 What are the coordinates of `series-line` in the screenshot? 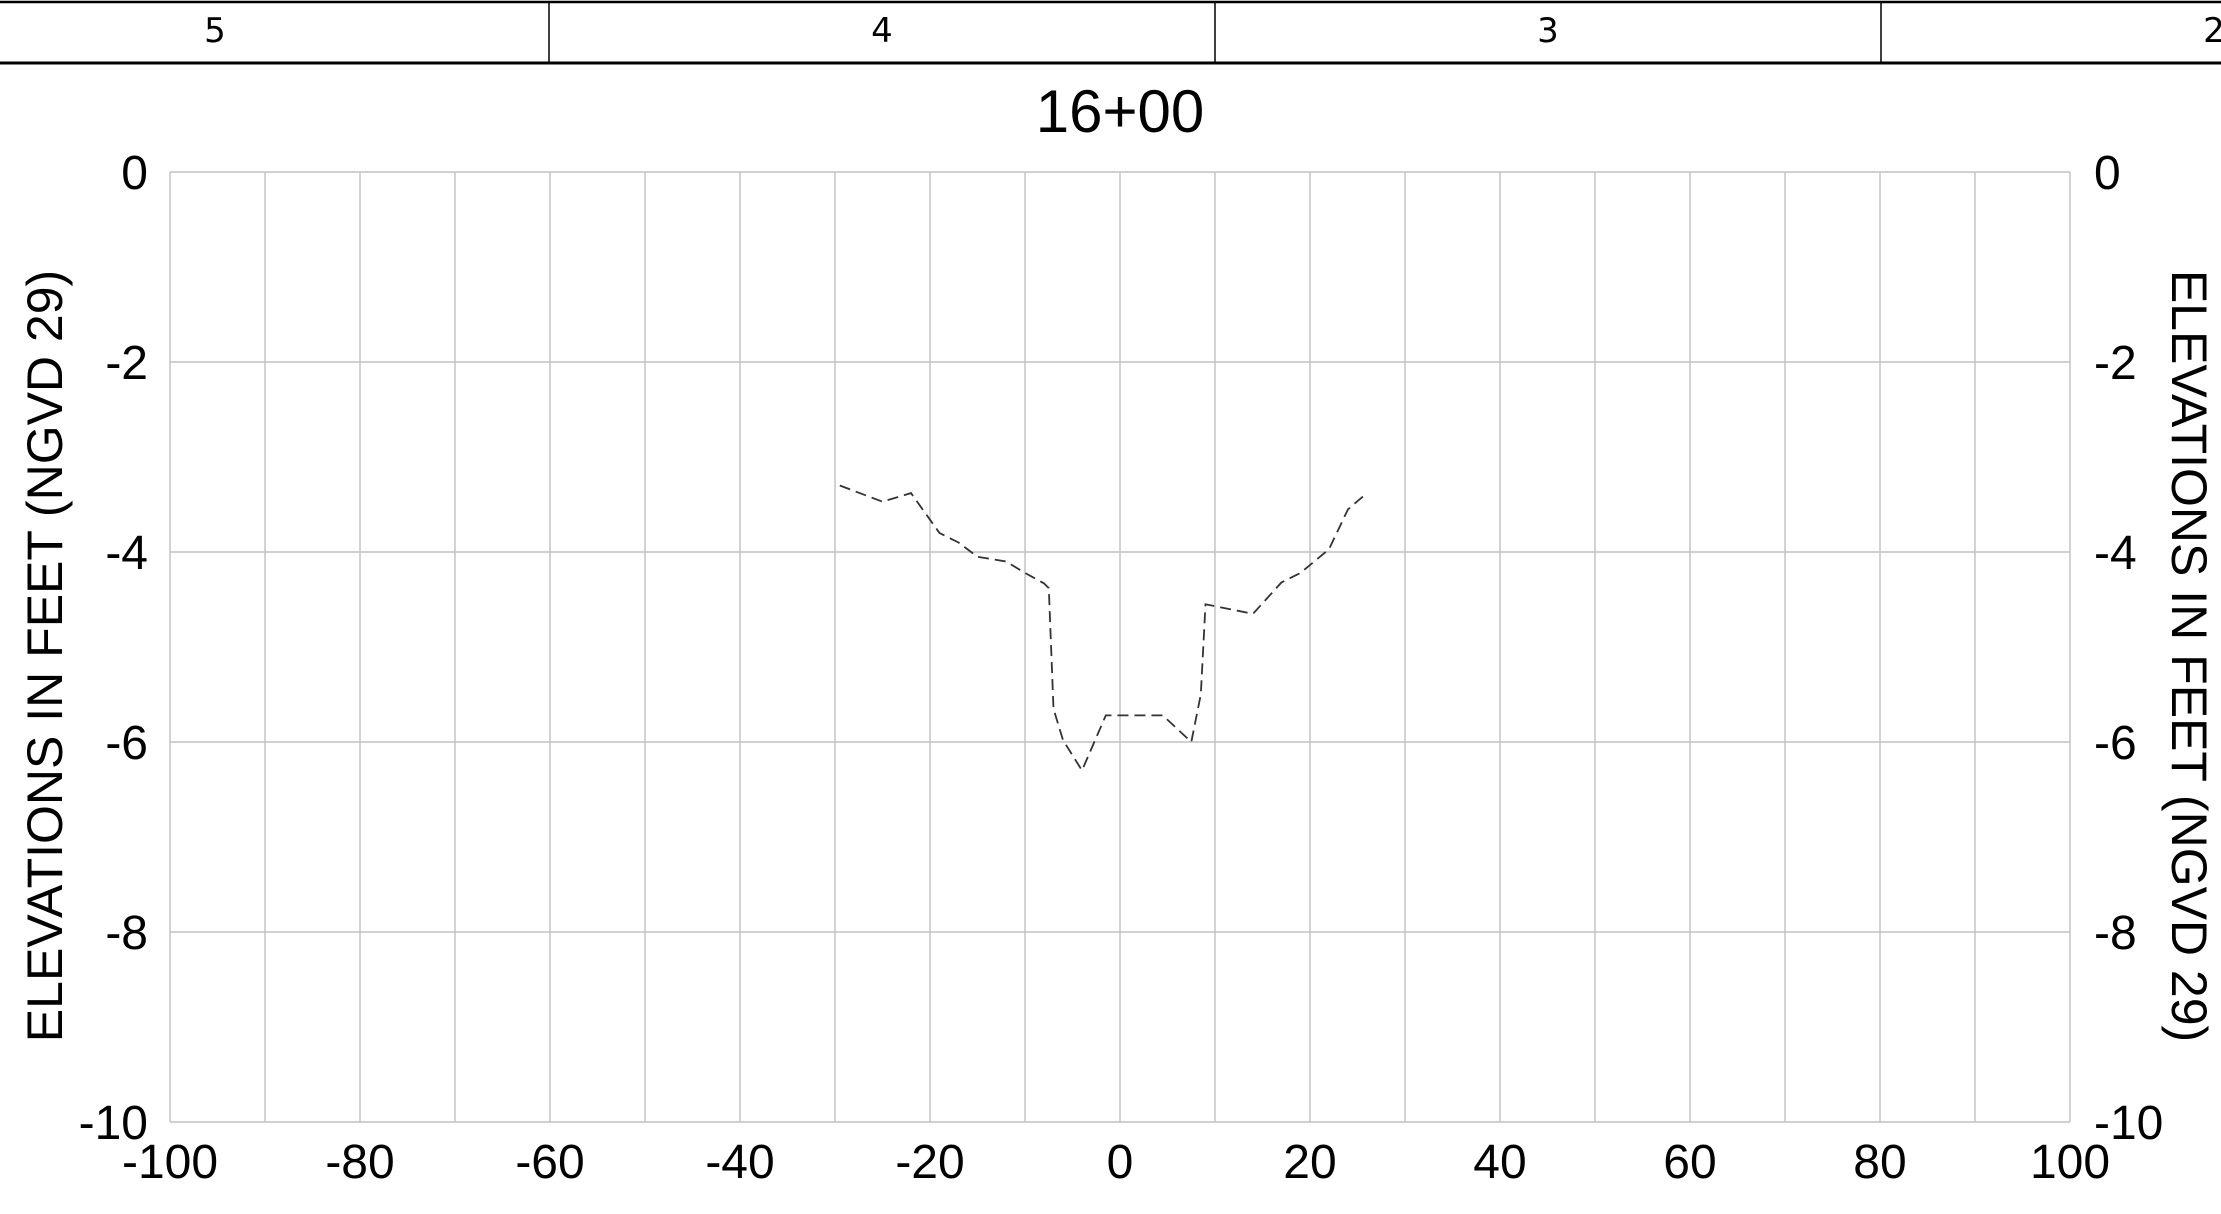 It's located at (1103, 628).